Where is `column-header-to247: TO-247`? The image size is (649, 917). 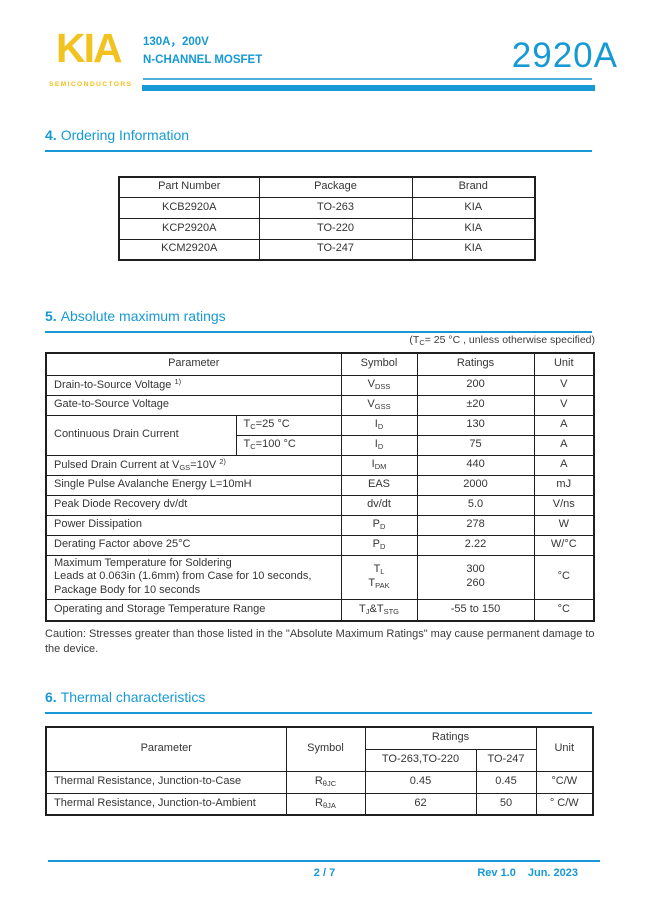 column-header-to247: TO-247 is located at coordinates (506, 760).